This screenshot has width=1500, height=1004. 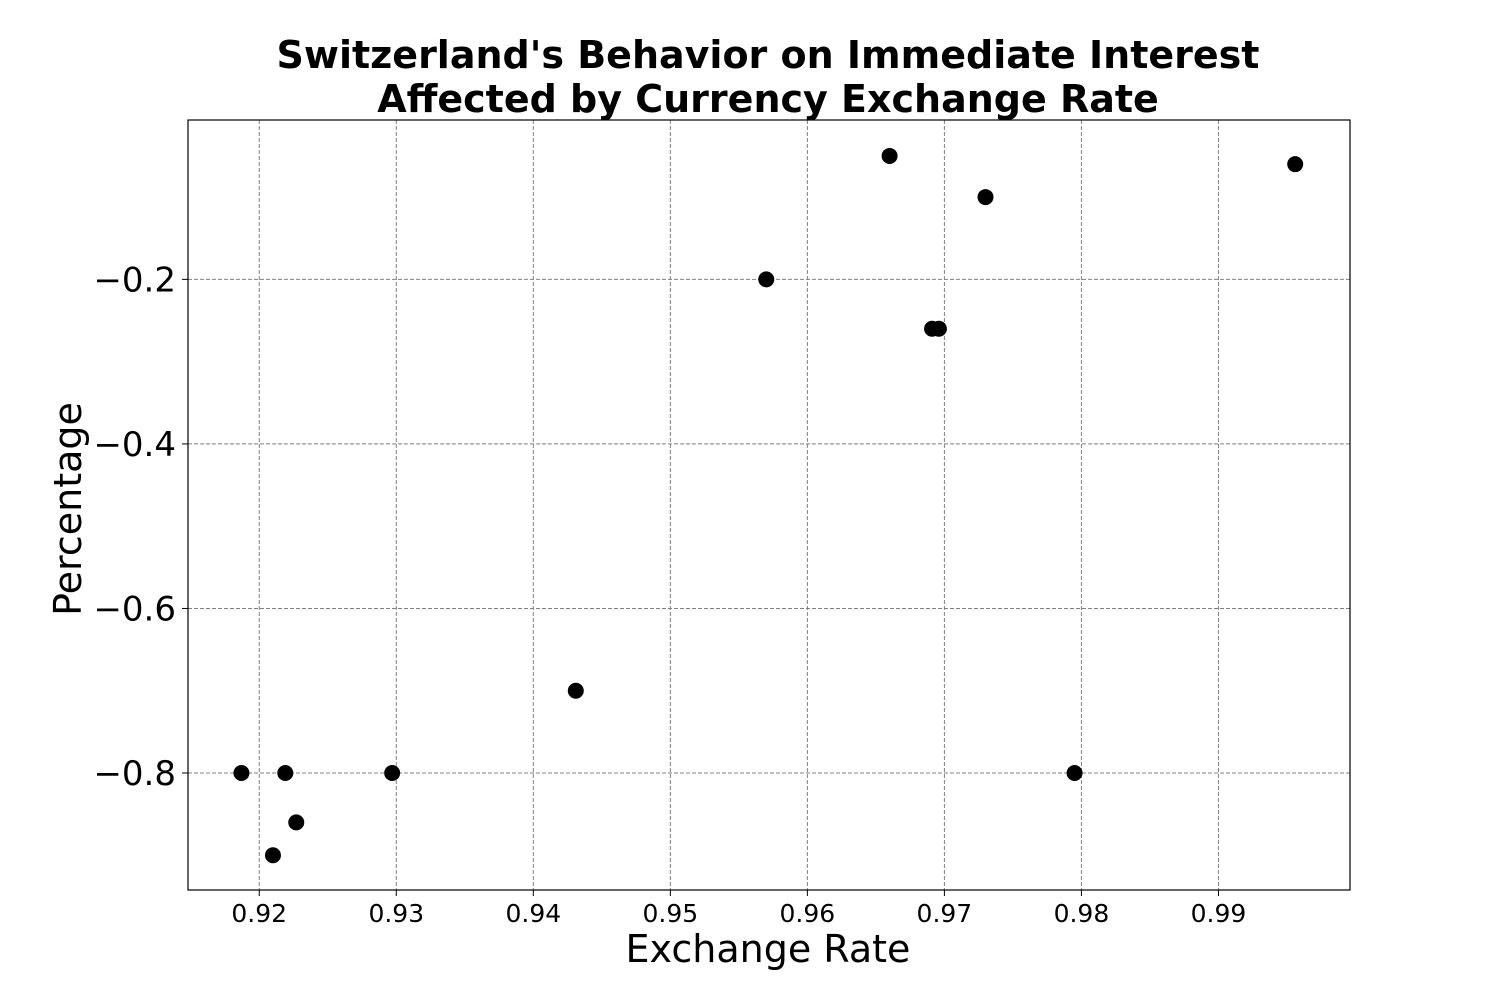 What do you see at coordinates (140, 527) in the screenshot?
I see `y-axis-ticks: −0.2 −0.4 −0.6 −0.8` at bounding box center [140, 527].